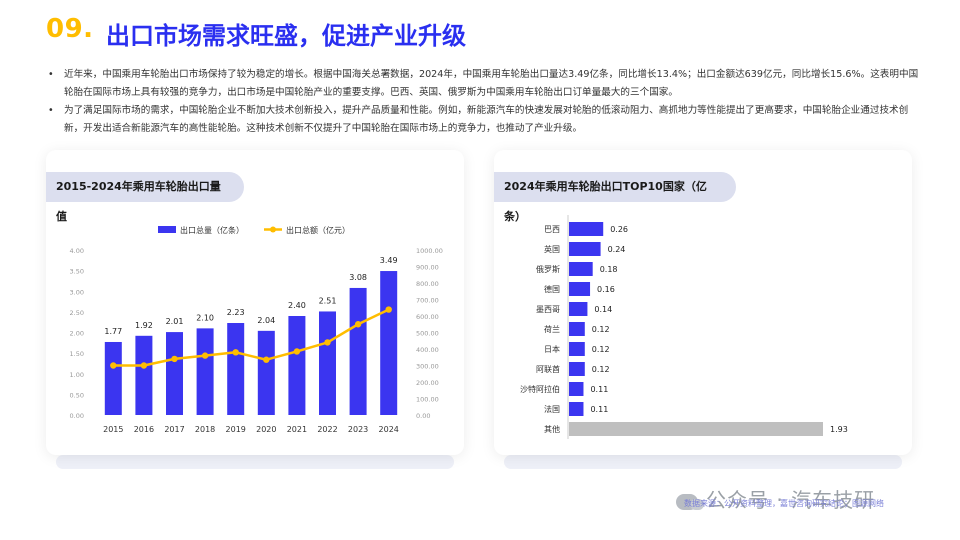 This screenshot has width=960, height=540. Describe the element at coordinates (552, 289) in the screenshot. I see `category-label: 德国` at that location.